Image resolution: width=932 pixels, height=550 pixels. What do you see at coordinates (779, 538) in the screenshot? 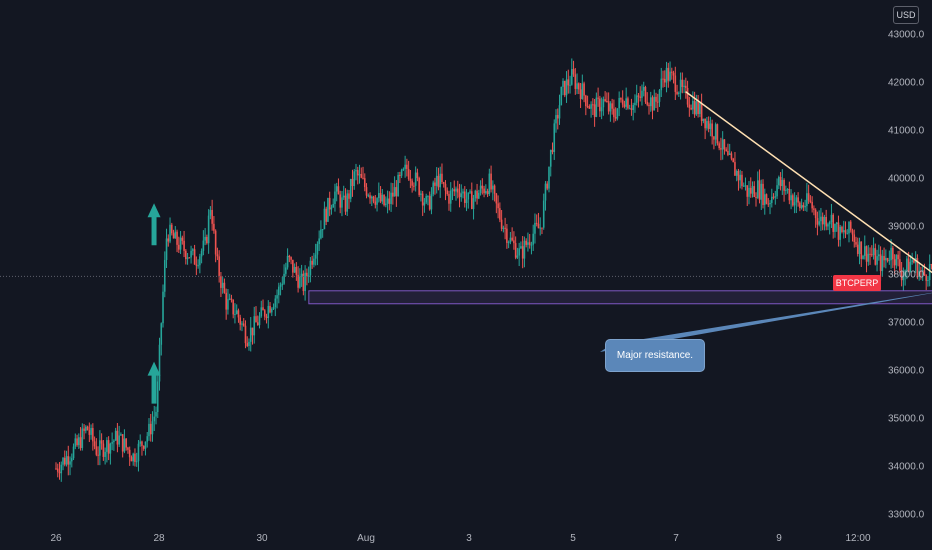
I see `x-tick-label: 9` at bounding box center [779, 538].